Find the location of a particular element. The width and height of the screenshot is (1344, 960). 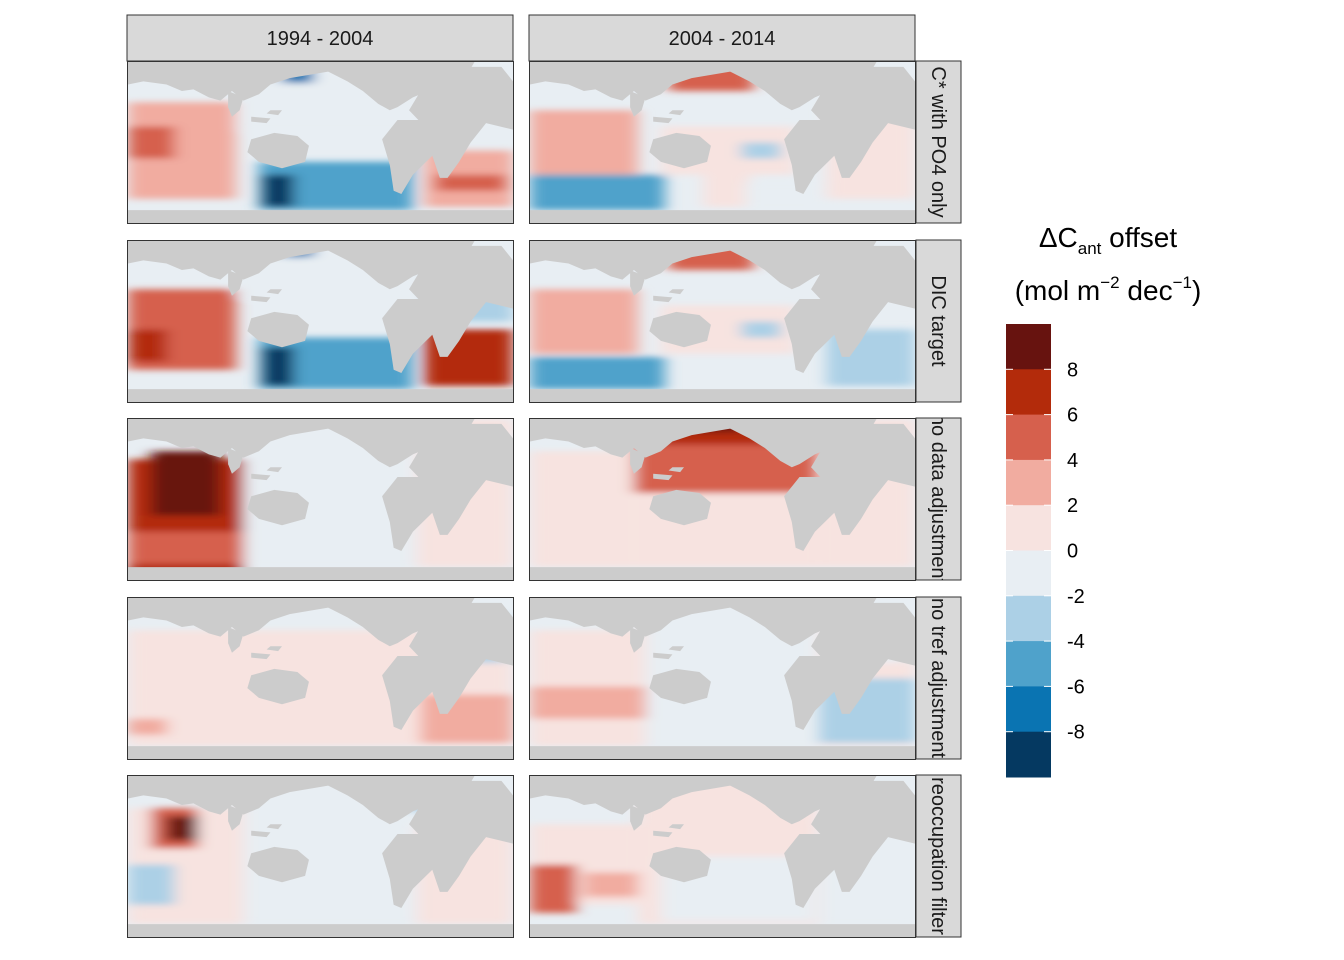

row-label-1: C* with PO4 only is located at coordinates (938, 141).